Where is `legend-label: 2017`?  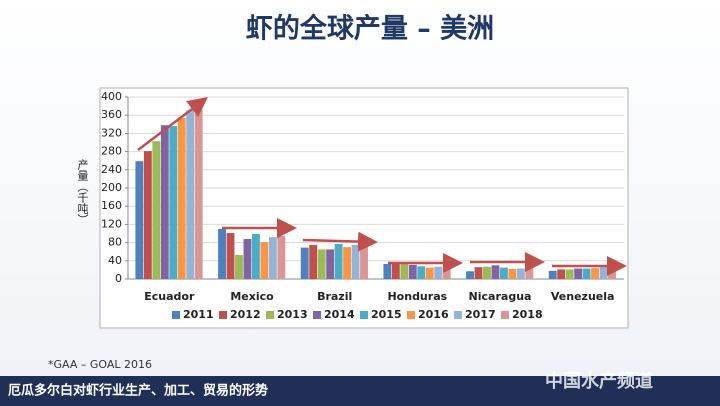 legend-label: 2017 is located at coordinates (480, 314).